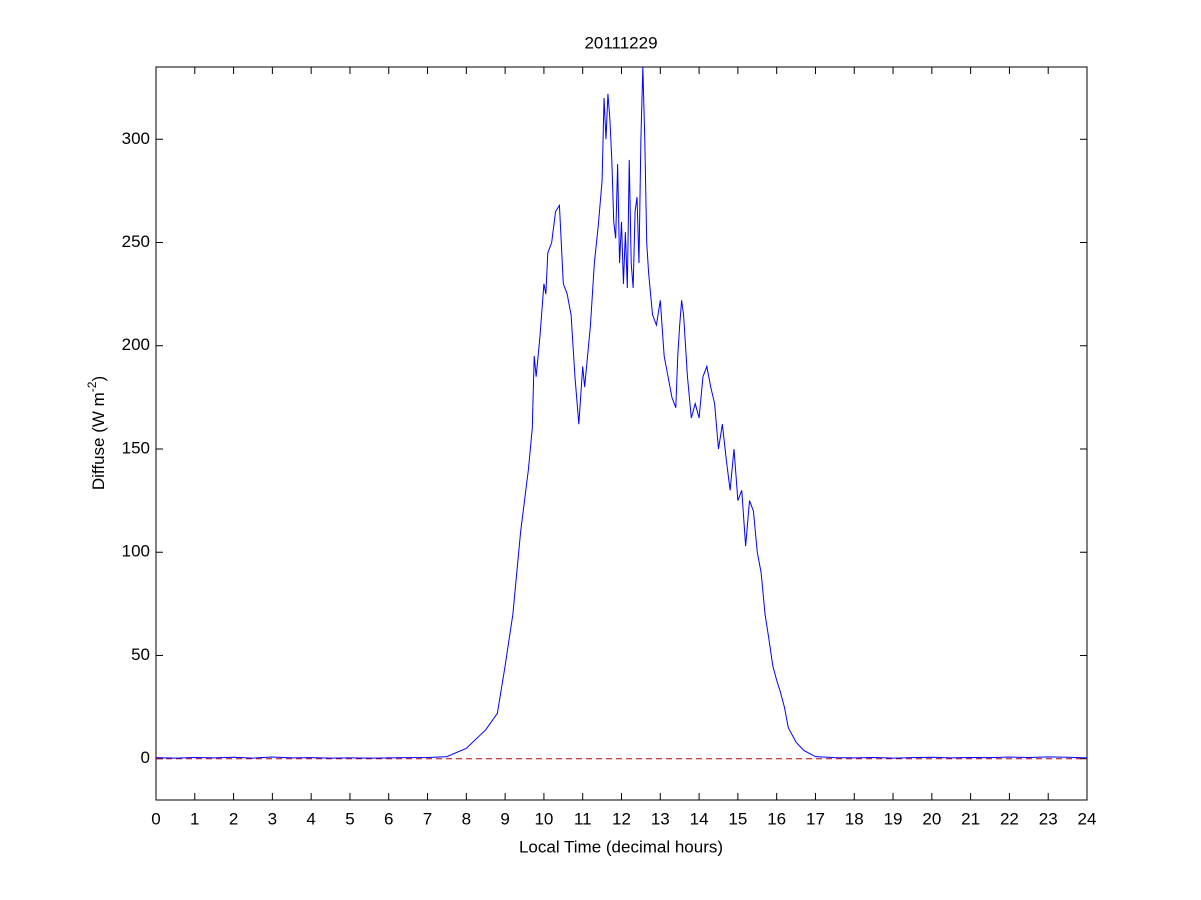 This screenshot has width=1201, height=900. I want to click on y-tick-label: 150, so click(136, 447).